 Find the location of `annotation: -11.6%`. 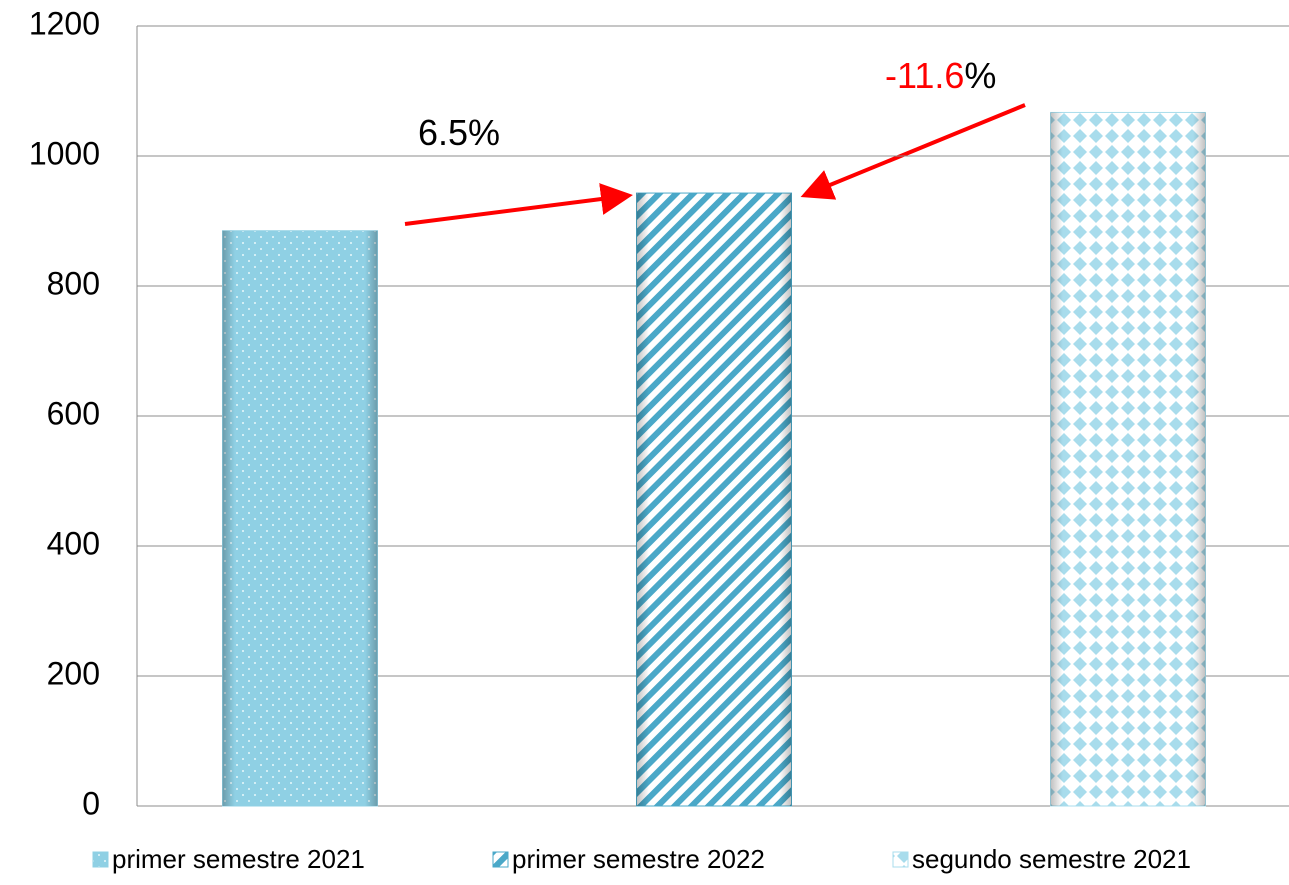

annotation: -11.6% is located at coordinates (940, 75).